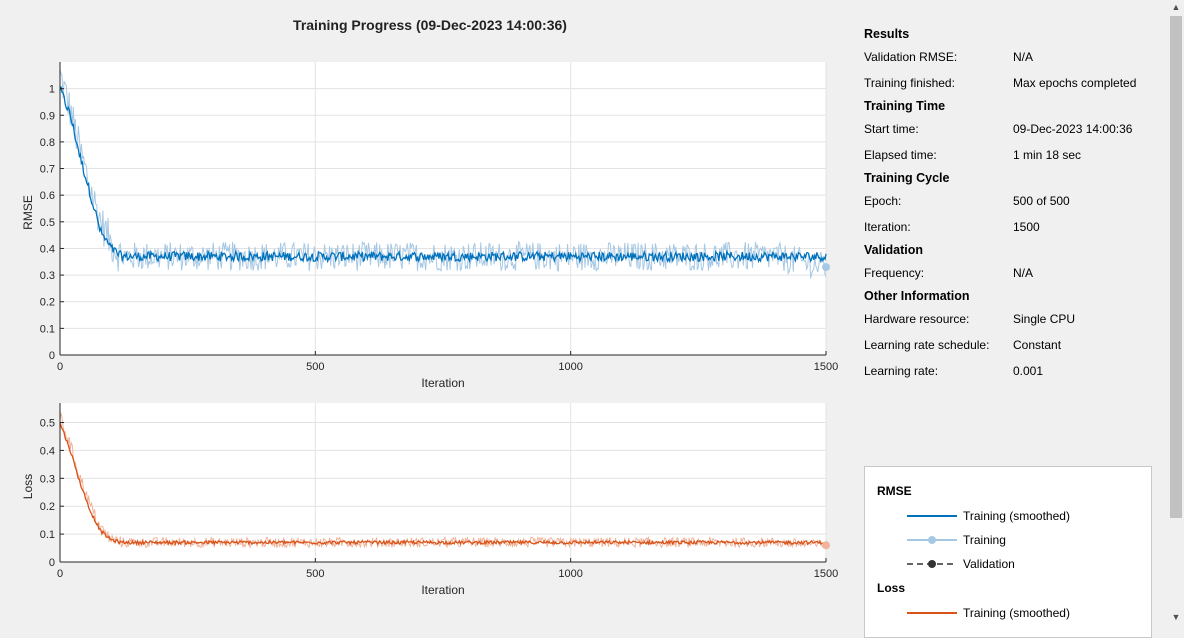  What do you see at coordinates (1176, 267) in the screenshot?
I see `scrollbar-thumb` at bounding box center [1176, 267].